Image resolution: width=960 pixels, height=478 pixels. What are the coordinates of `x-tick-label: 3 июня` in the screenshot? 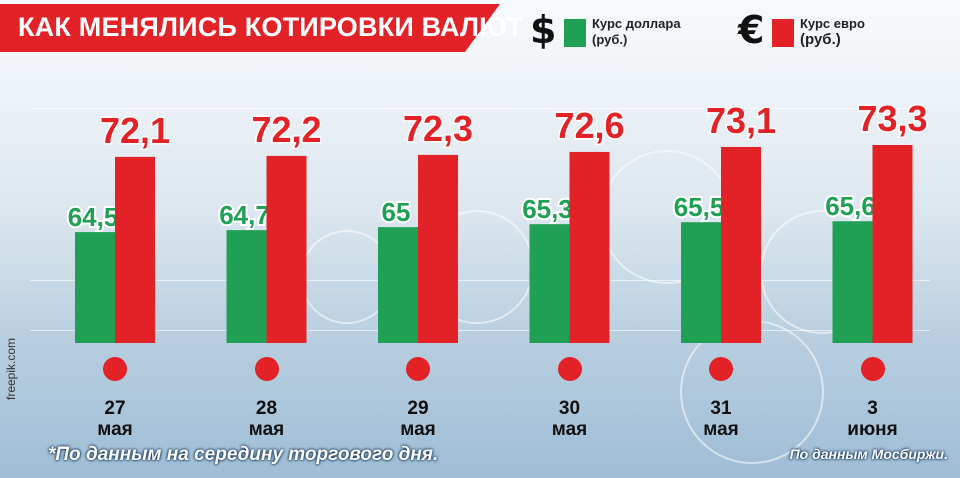 It's located at (873, 419).